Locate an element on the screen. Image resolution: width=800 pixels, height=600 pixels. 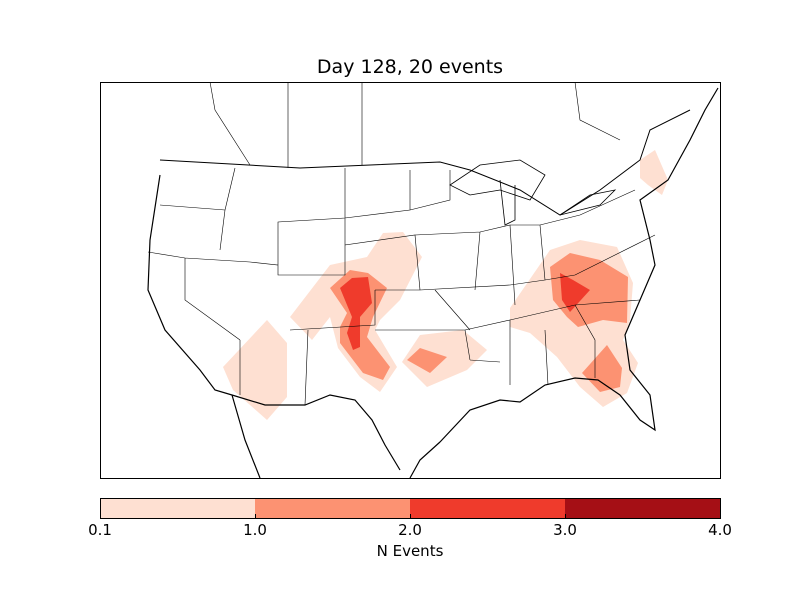
colorbar is located at coordinates (410, 508).